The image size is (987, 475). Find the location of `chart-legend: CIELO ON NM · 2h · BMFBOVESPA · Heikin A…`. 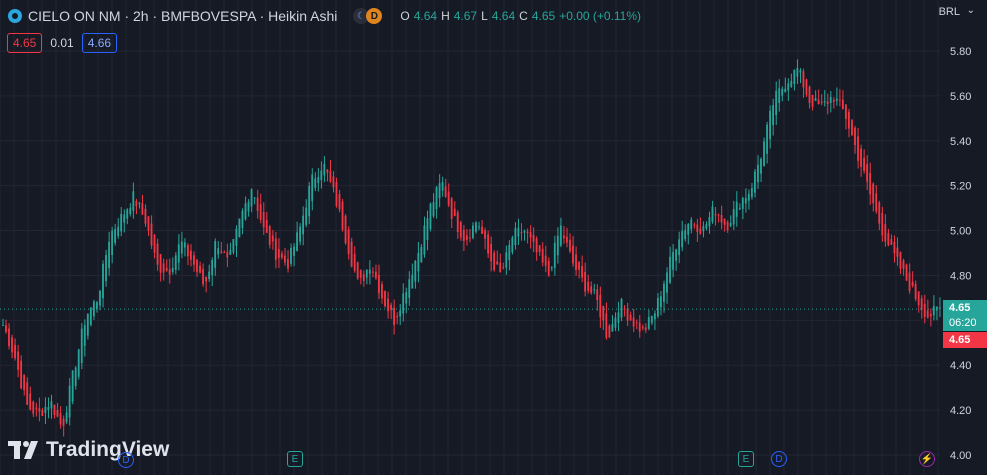

chart-legend: CIELO ON NM · 2h · BMFBOVESPA · Heikin A… is located at coordinates (324, 16).